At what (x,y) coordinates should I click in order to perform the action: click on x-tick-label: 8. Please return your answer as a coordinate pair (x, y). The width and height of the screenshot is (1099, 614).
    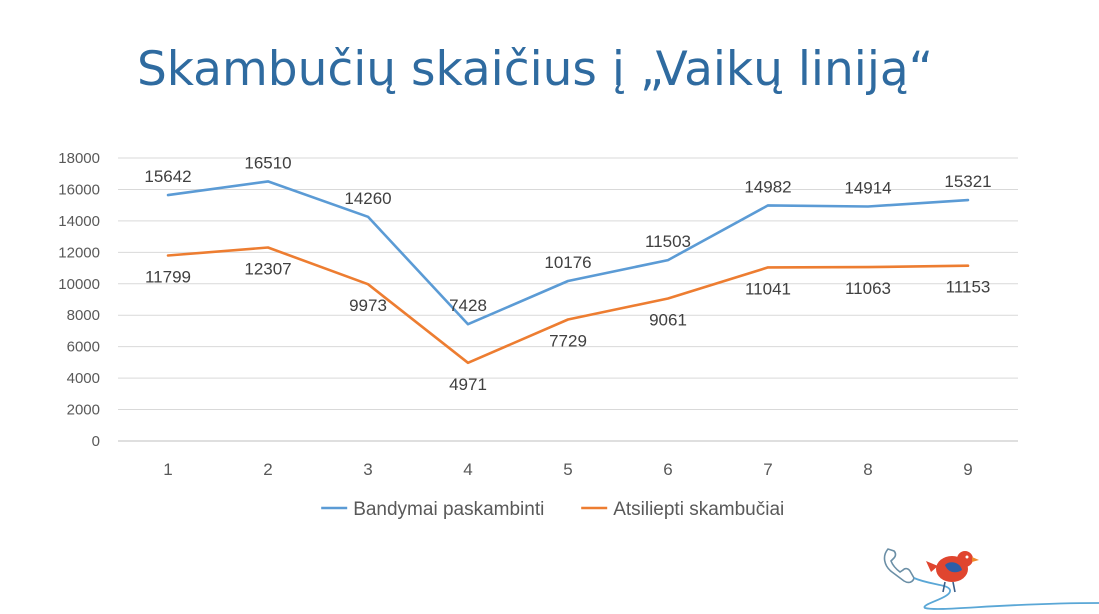
    Looking at the image, I should click on (867, 469).